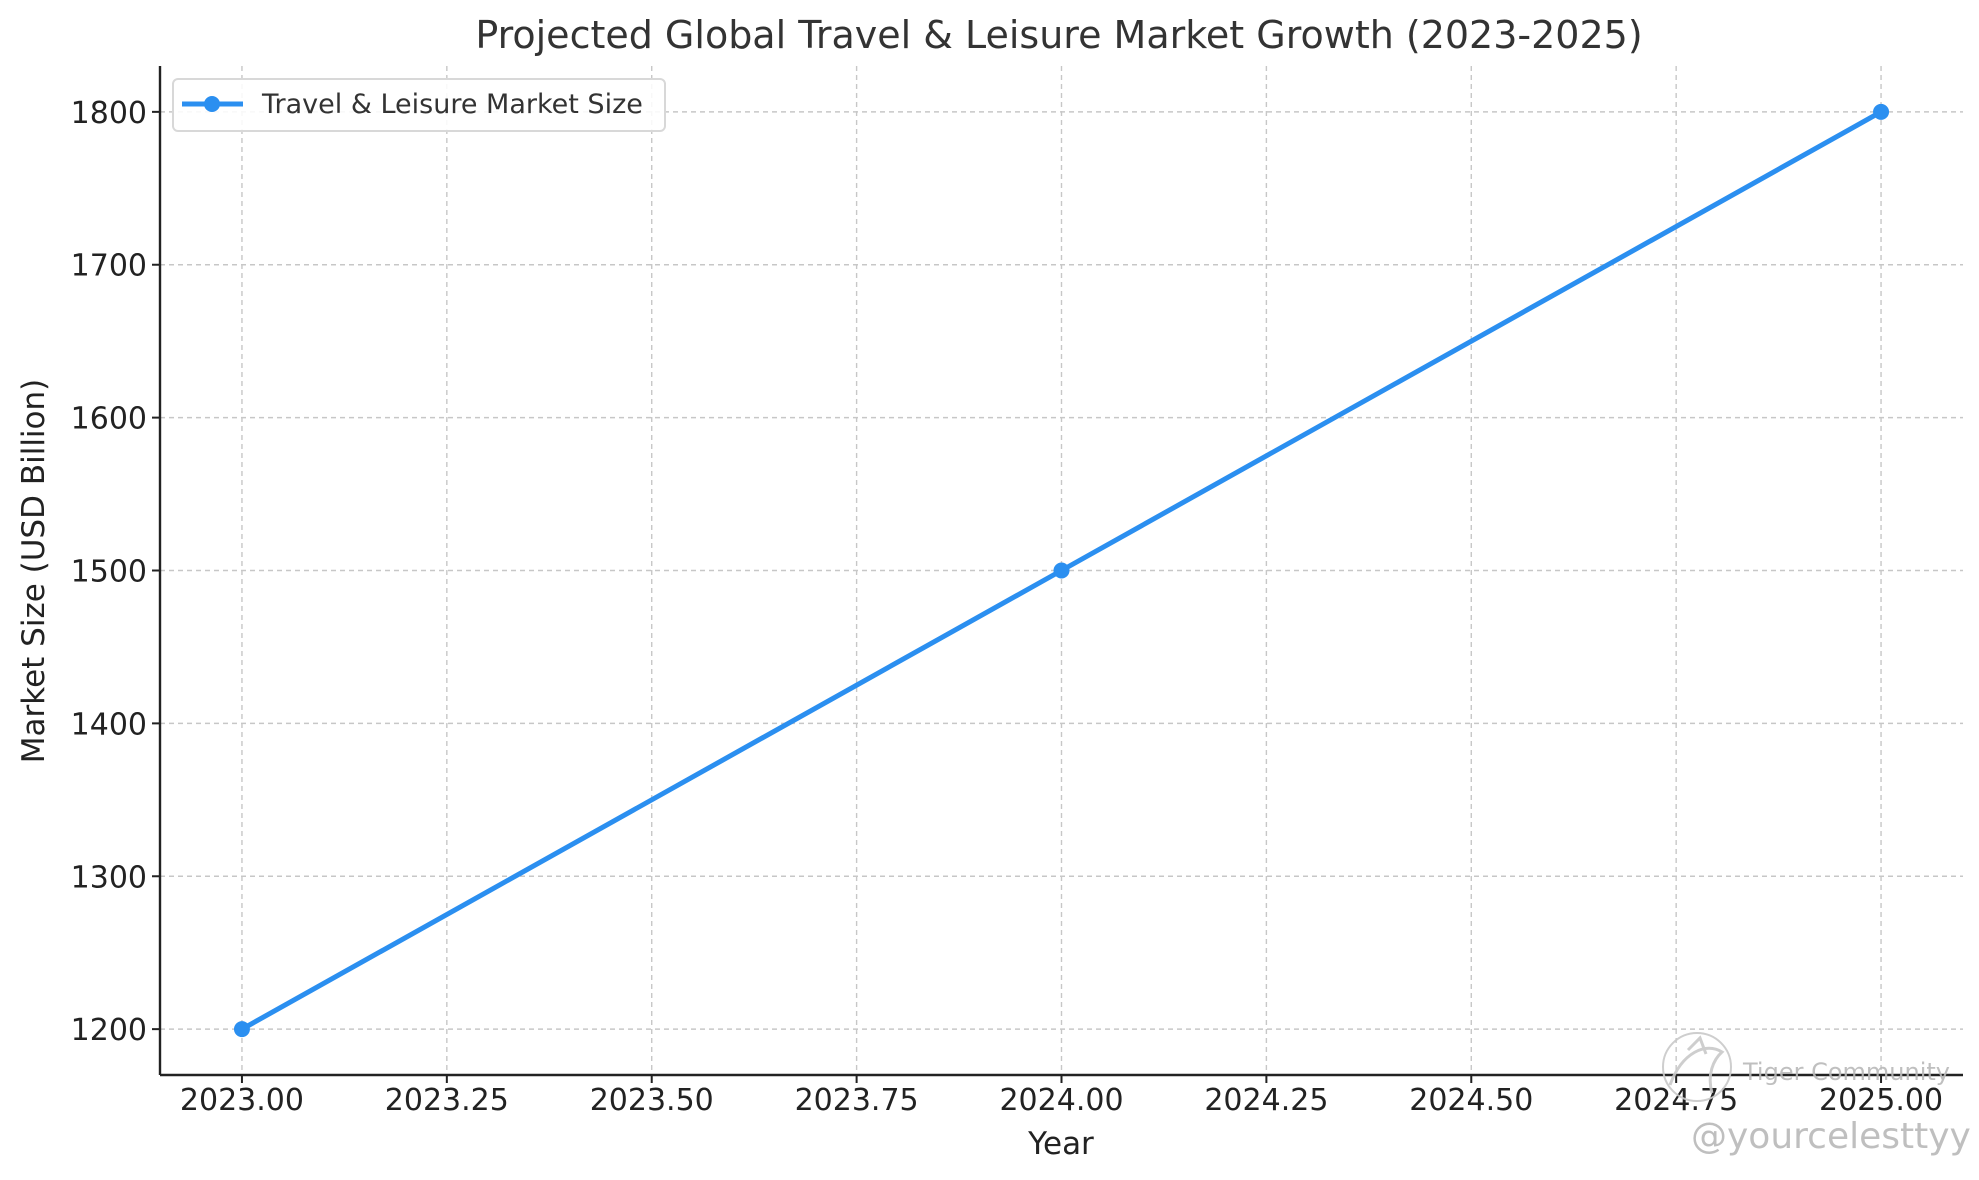 This screenshot has height=1180, width=1979. What do you see at coordinates (109, 419) in the screenshot?
I see `y-tick-label: 1600` at bounding box center [109, 419].